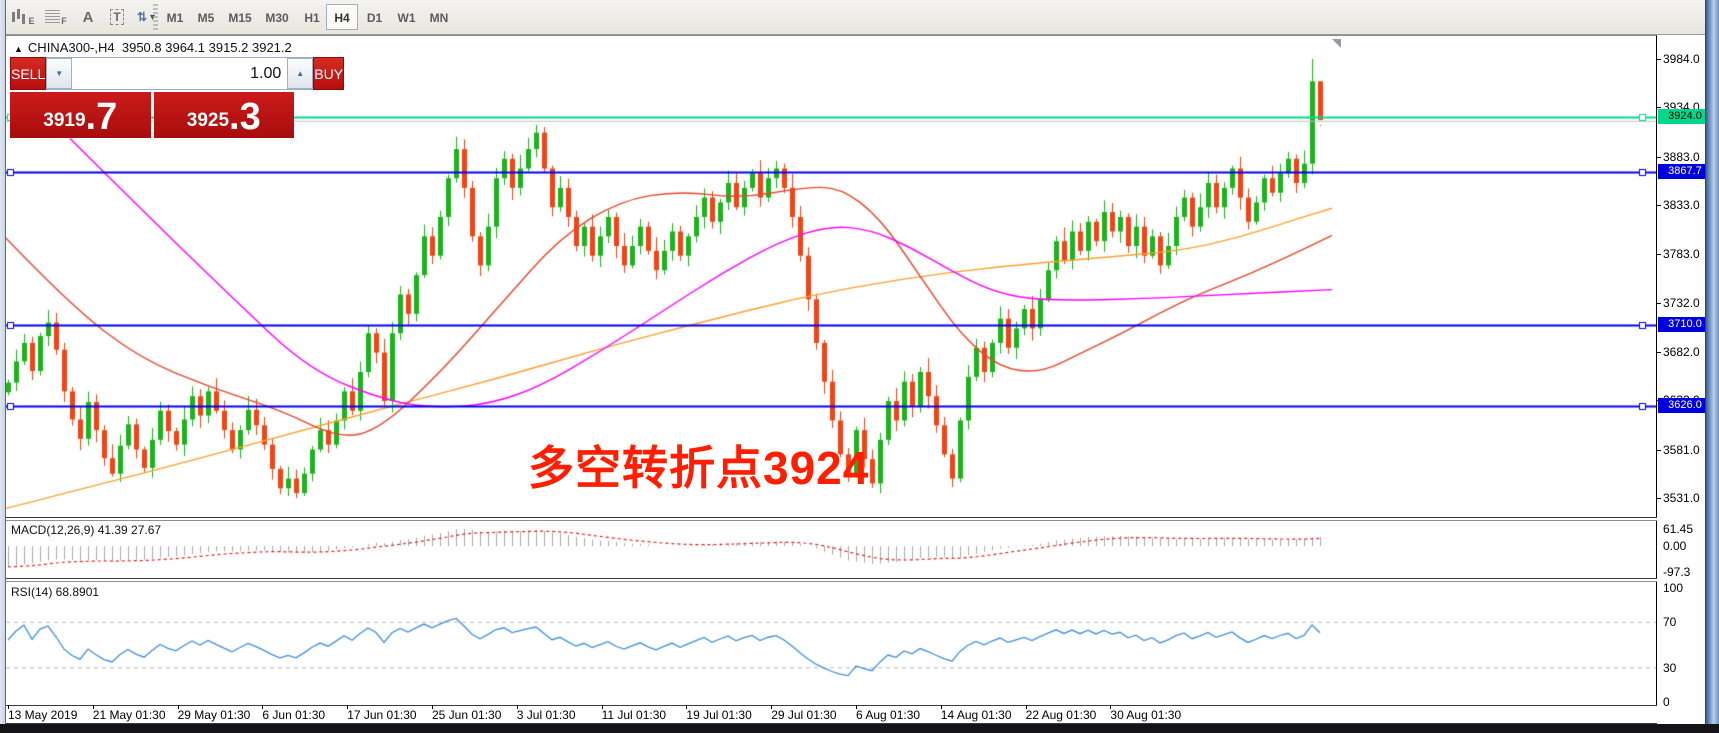 The width and height of the screenshot is (1719, 733). Describe the element at coordinates (831, 705) in the screenshot. I see `time-axis-border` at that location.